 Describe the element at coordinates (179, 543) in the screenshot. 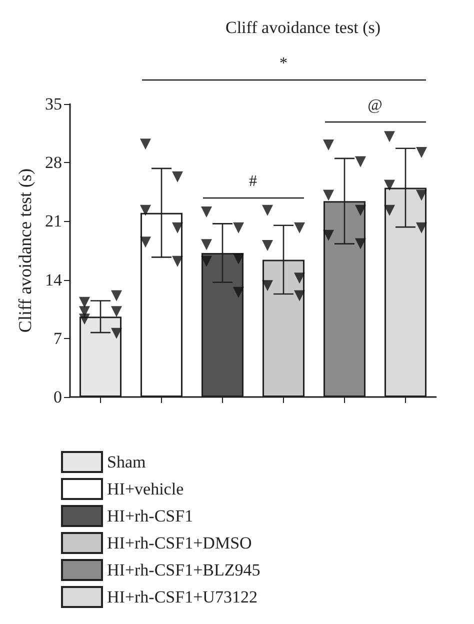

I see `legend-label: HI+rh-CSF1+DMSO` at that location.